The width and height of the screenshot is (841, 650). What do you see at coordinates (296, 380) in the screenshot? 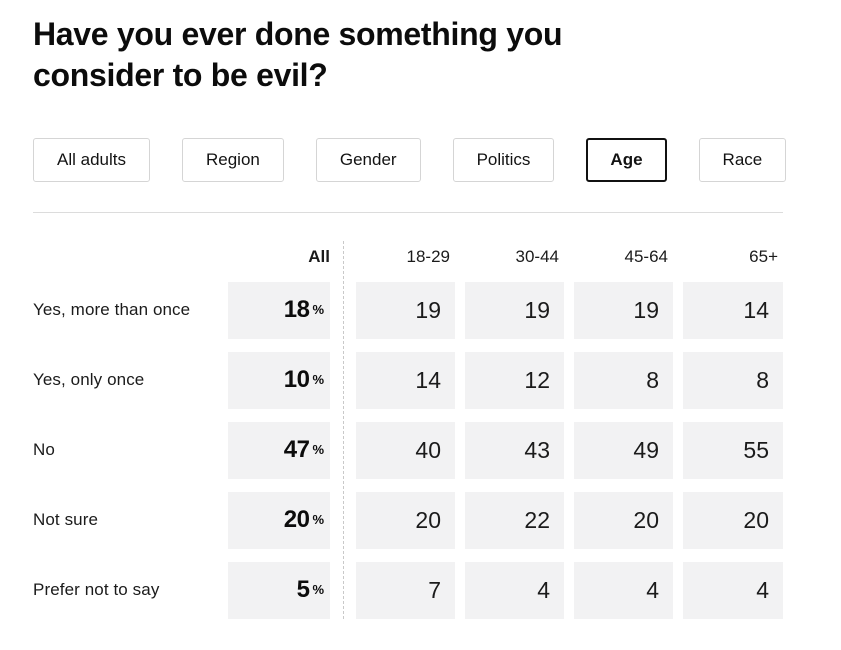
I see `all-value: 10` at bounding box center [296, 380].